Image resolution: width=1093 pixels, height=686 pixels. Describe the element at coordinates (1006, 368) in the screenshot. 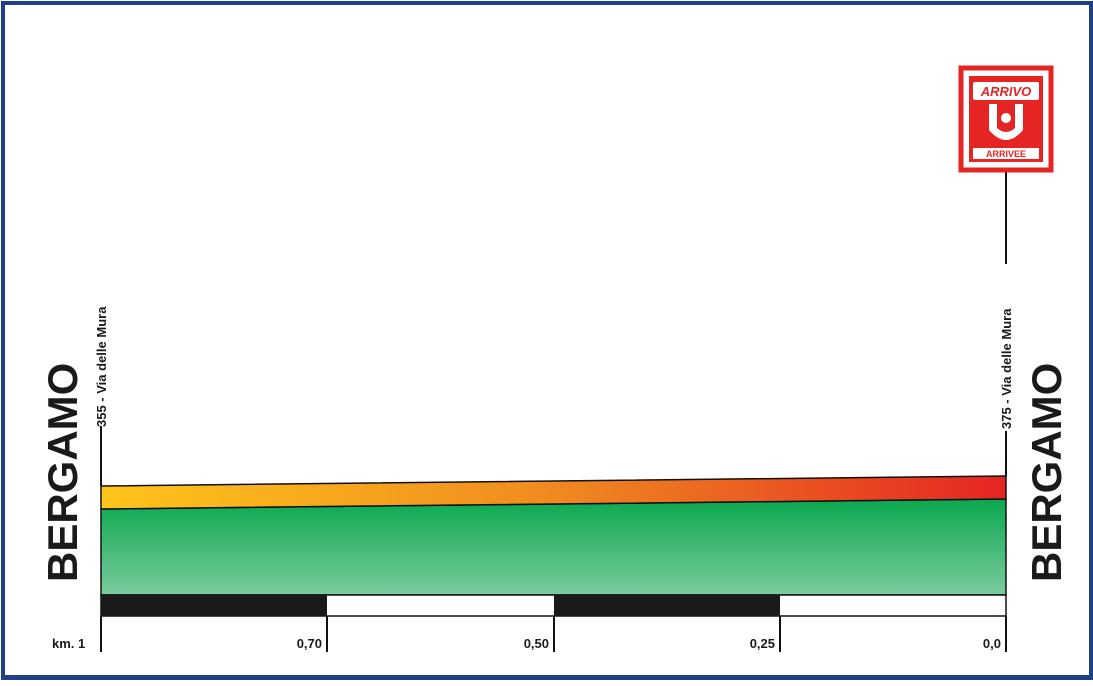

I see `finish-altitude-label: 375 - Via delle Mura` at that location.